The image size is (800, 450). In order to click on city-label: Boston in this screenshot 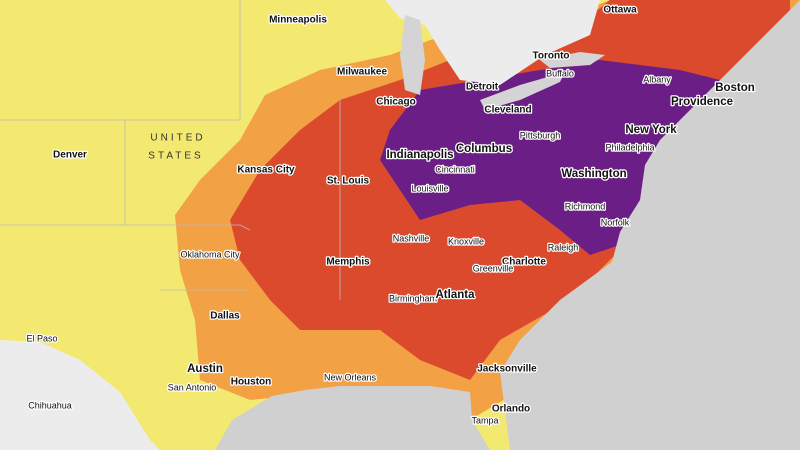, I will do `click(735, 88)`.